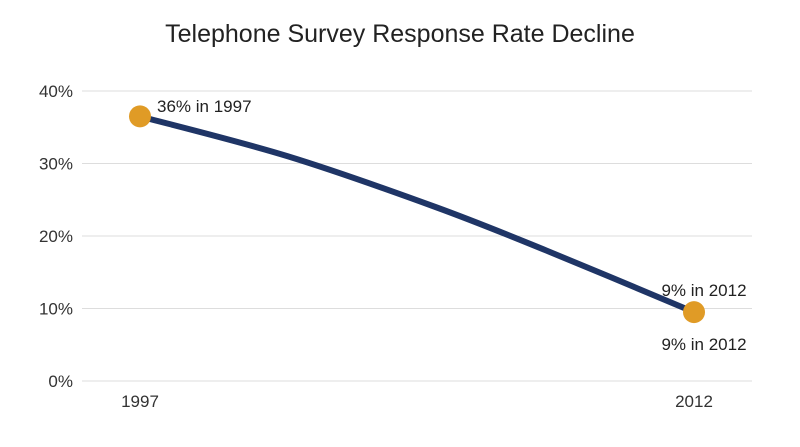 This screenshot has height=447, width=800. Describe the element at coordinates (694, 401) in the screenshot. I see `x-tick-label: 2012` at that location.